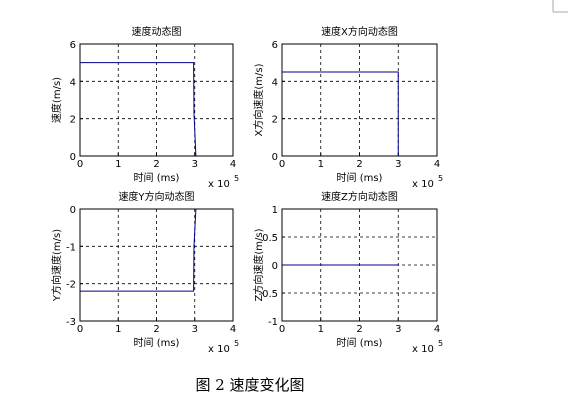 The image size is (568, 409). Describe the element at coordinates (258, 99) in the screenshot. I see `y-axis-label: X方向速度(m/s)` at that location.